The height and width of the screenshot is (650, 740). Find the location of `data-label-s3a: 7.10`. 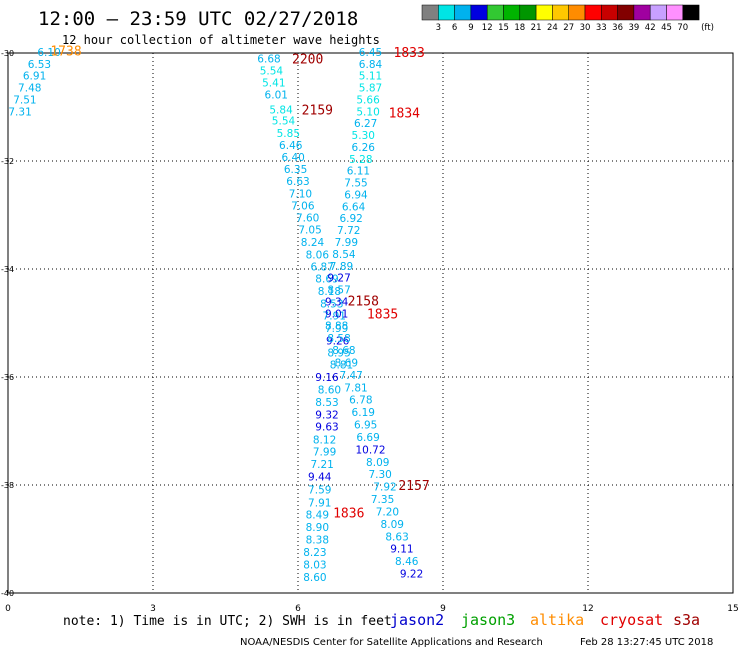

data-label-s3a: 7.10 is located at coordinates (300, 194).